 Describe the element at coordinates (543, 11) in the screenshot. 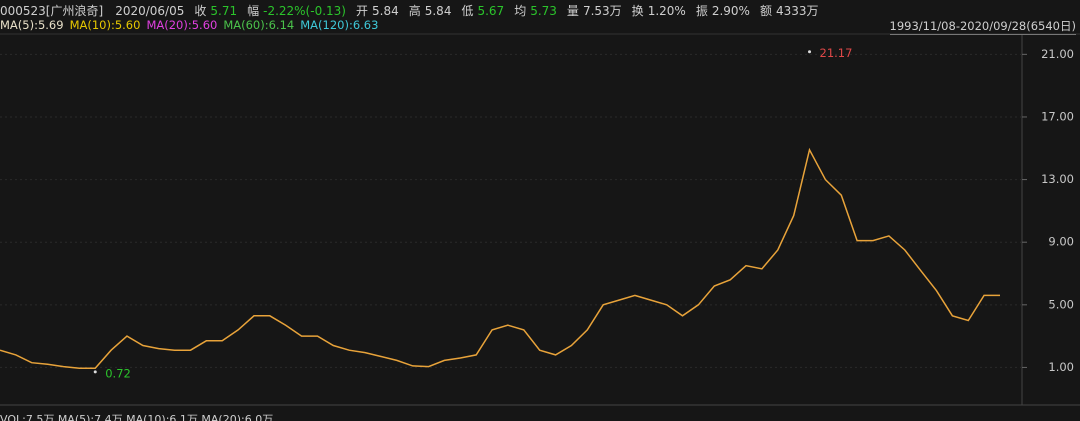

I see `quote-value: 5.73` at that location.